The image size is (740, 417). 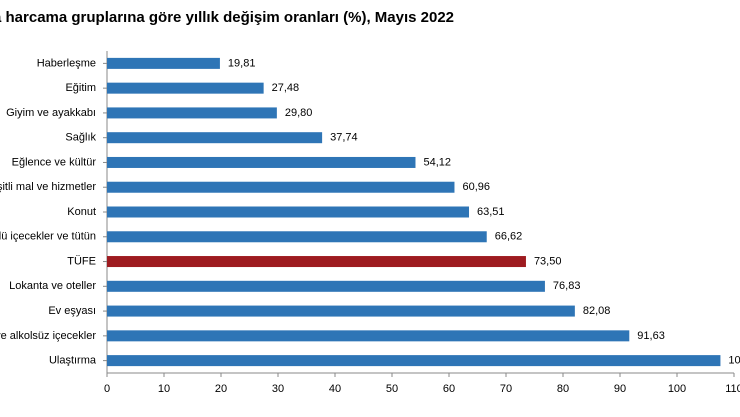 I want to click on value-label: 63,51, so click(x=491, y=212).